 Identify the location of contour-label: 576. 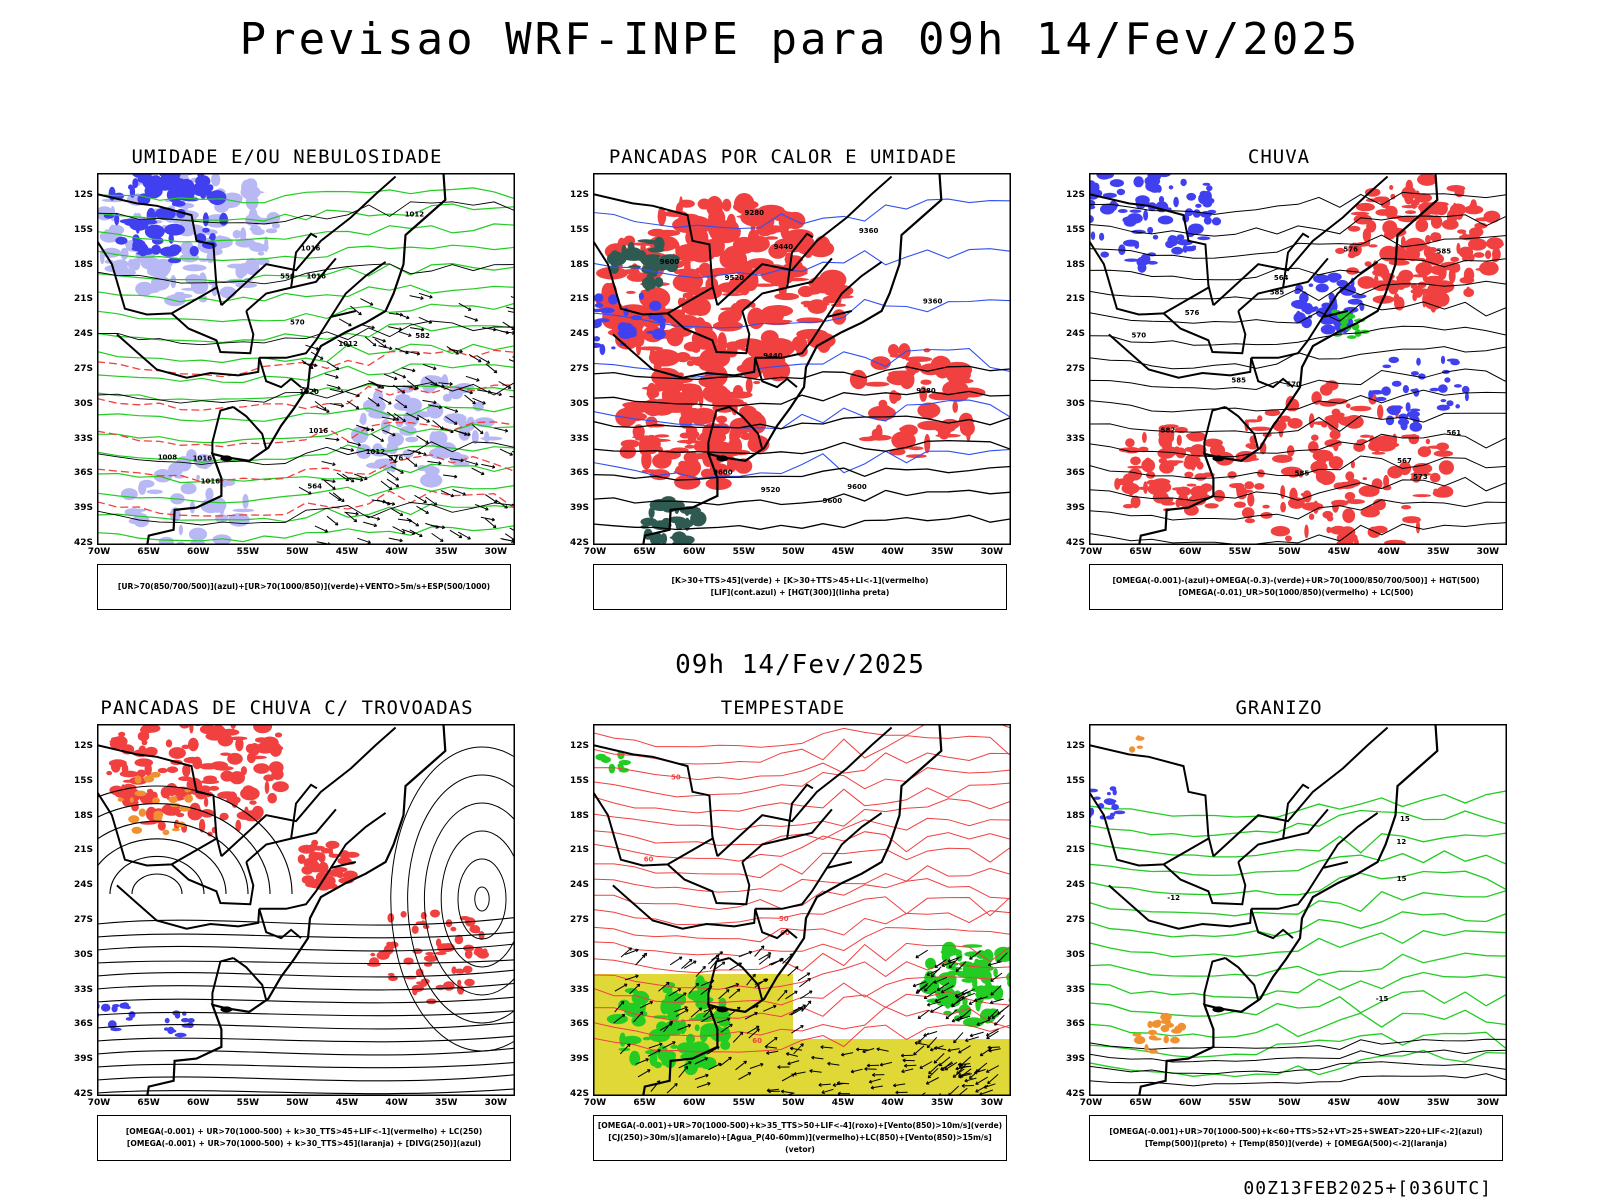
(1192, 313).